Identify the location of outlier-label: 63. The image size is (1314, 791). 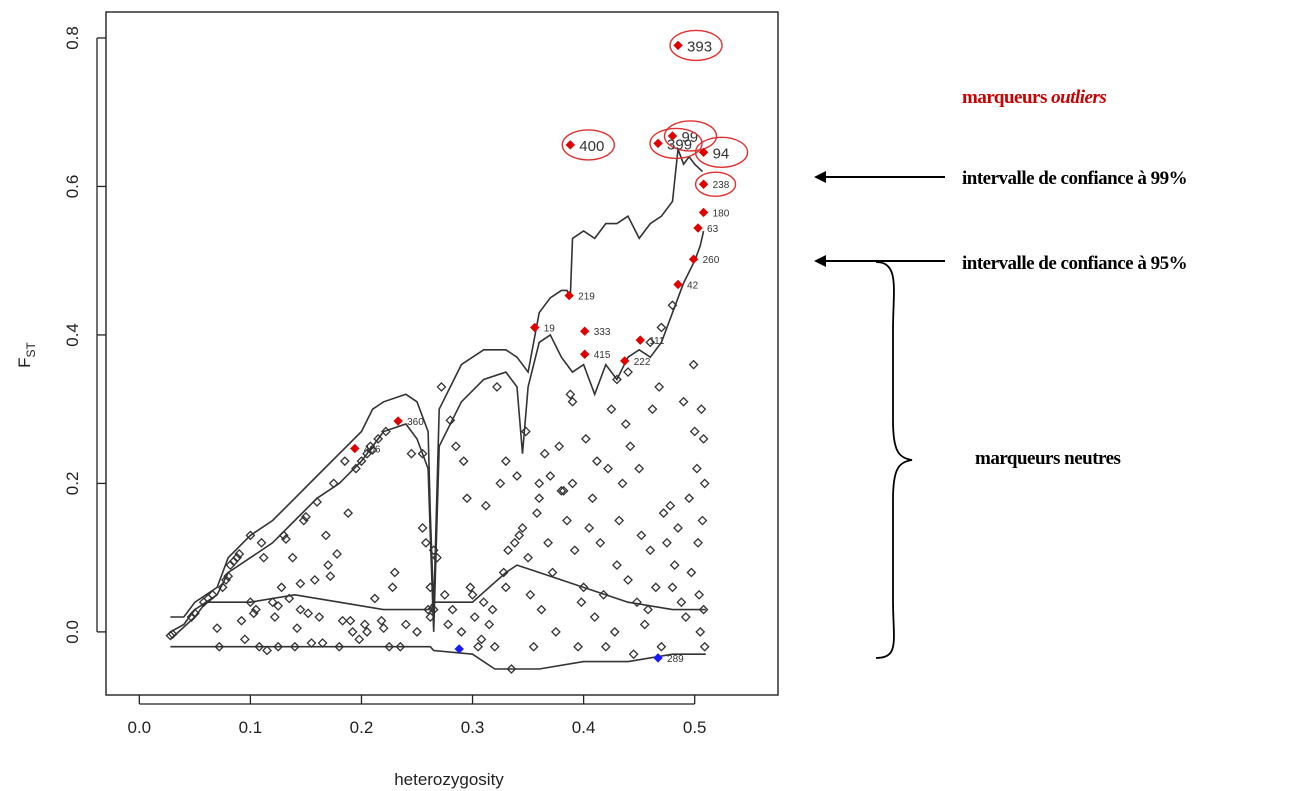
(713, 229).